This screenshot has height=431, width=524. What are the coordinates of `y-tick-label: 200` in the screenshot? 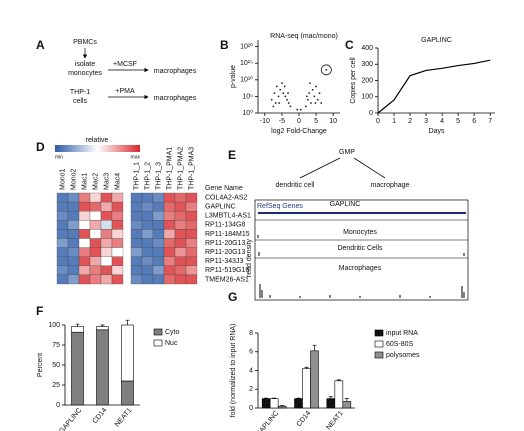 It's located at (367, 80).